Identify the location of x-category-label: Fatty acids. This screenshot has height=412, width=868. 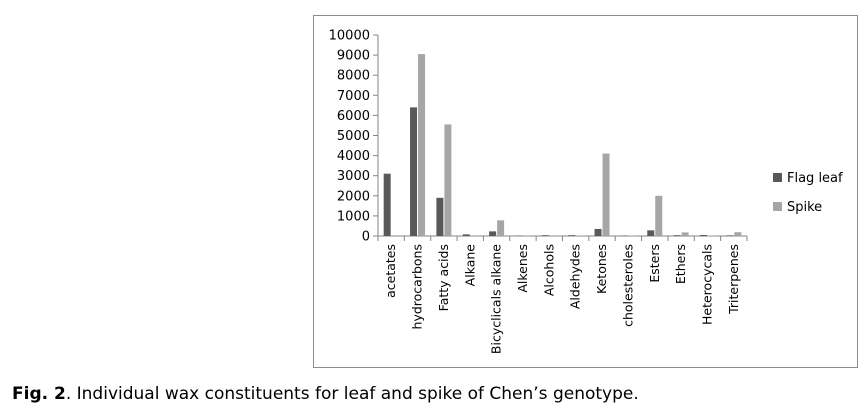
(443, 277).